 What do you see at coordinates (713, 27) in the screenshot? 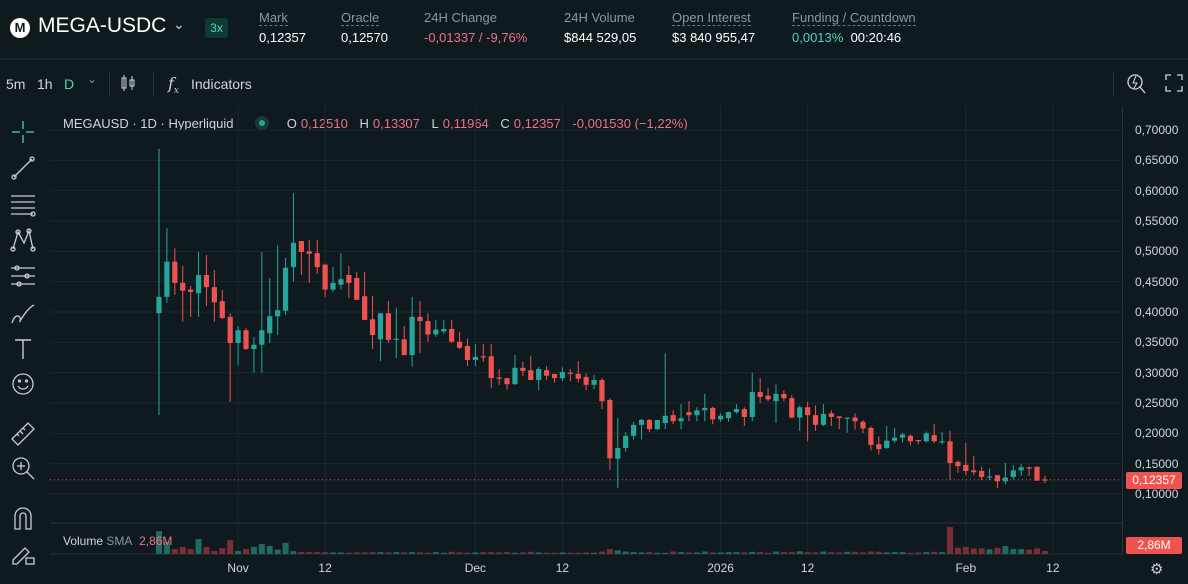
I see `stat-open-interest: Open Interest $3 840 955,47` at bounding box center [713, 27].